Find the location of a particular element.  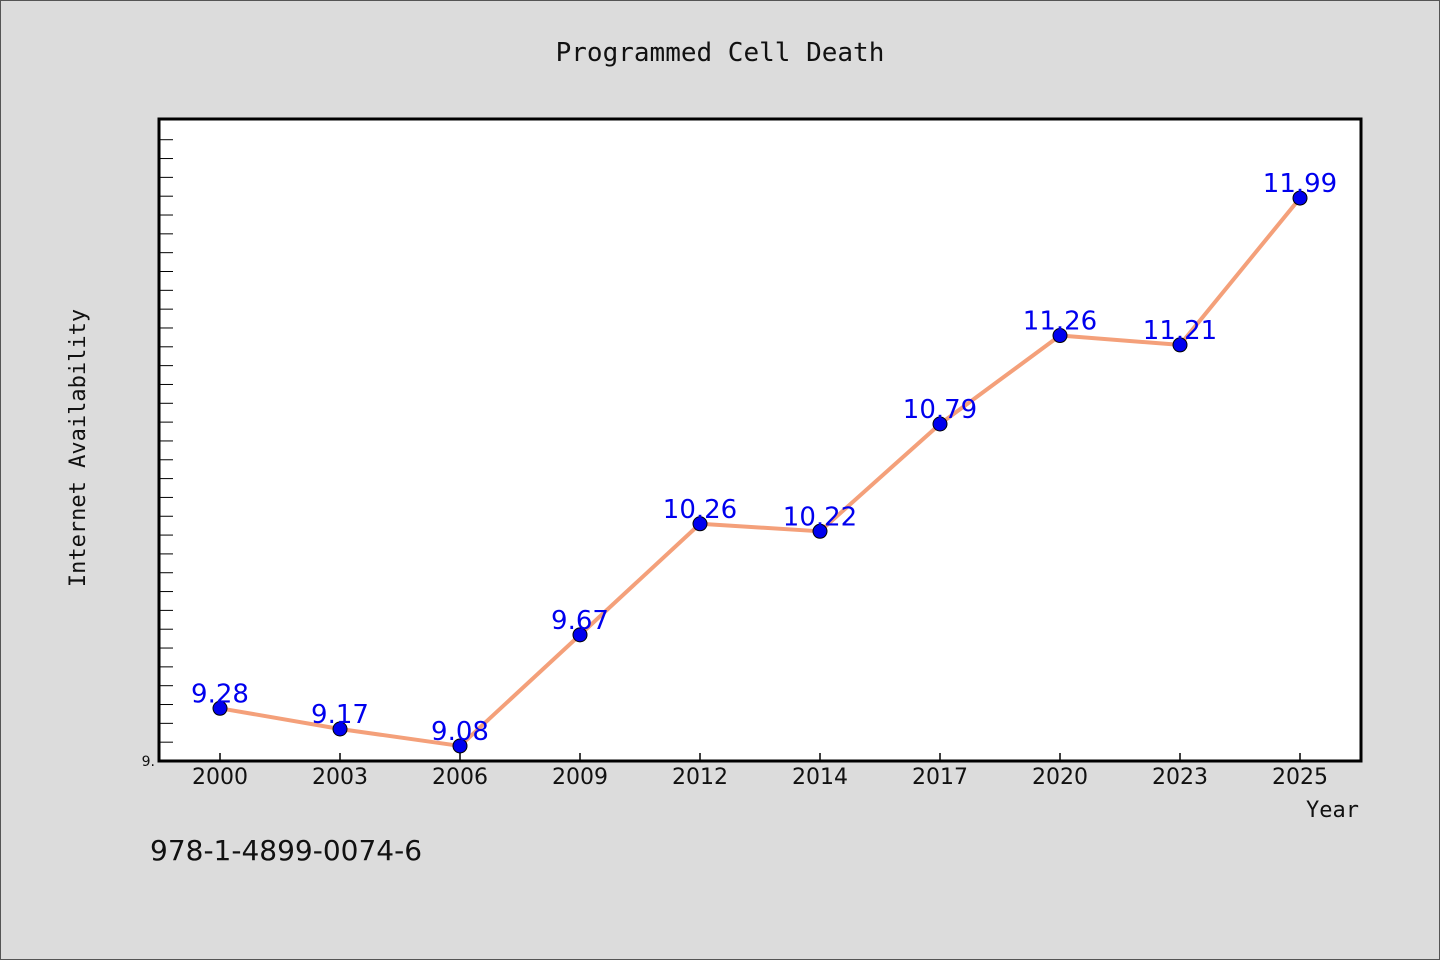

y-axis-ticks is located at coordinates (166, 441).